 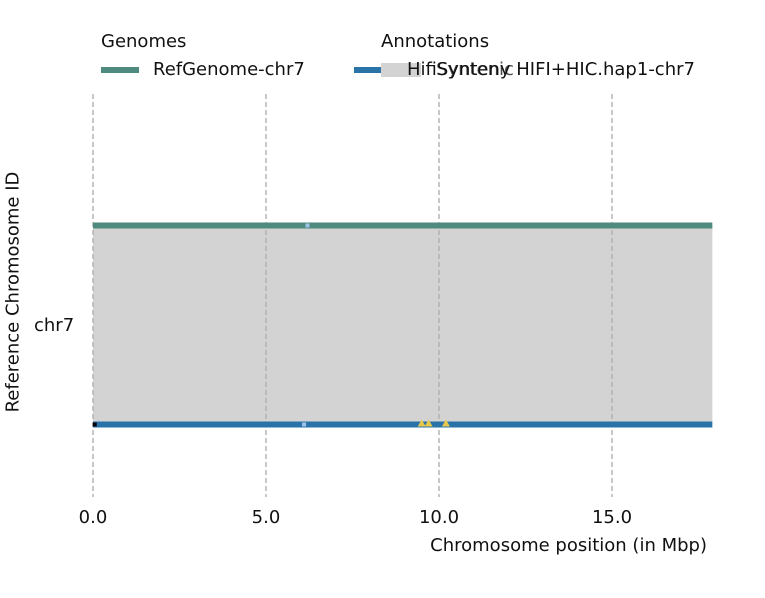 What do you see at coordinates (93, 517) in the screenshot?
I see `x-tick-label-0: 0.0` at bounding box center [93, 517].